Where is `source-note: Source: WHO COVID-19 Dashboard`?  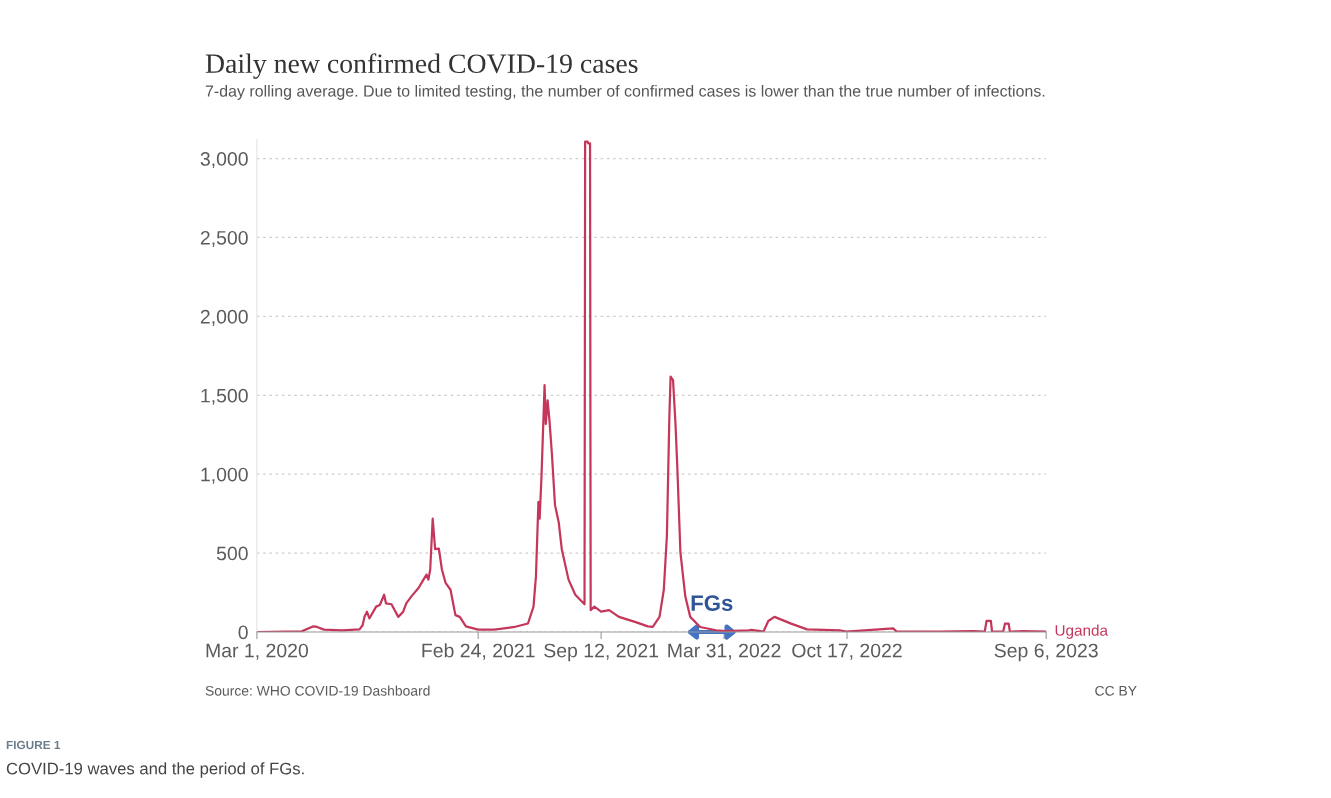 source-note: Source: WHO COVID-19 Dashboard is located at coordinates (317, 690).